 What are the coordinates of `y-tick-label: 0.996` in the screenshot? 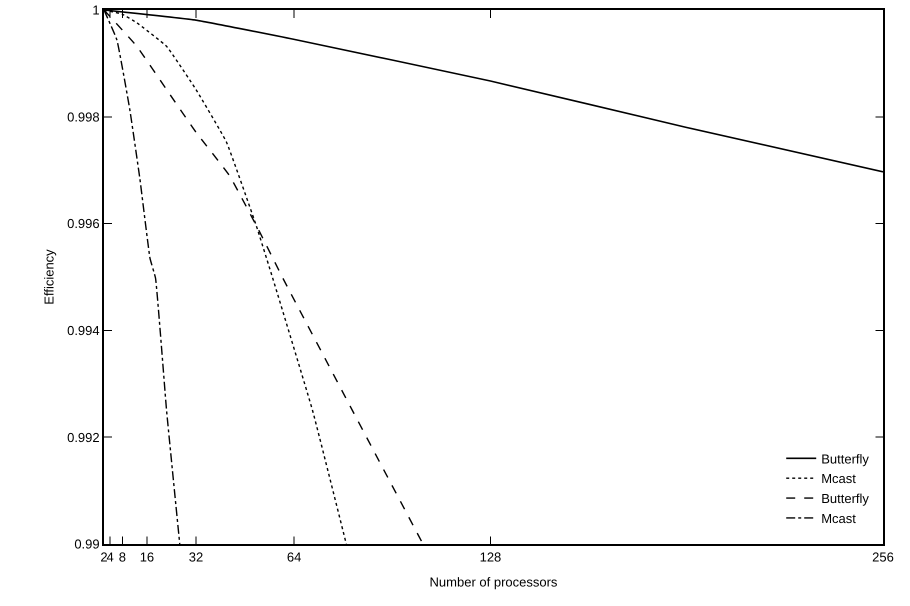 It's located at (83, 224).